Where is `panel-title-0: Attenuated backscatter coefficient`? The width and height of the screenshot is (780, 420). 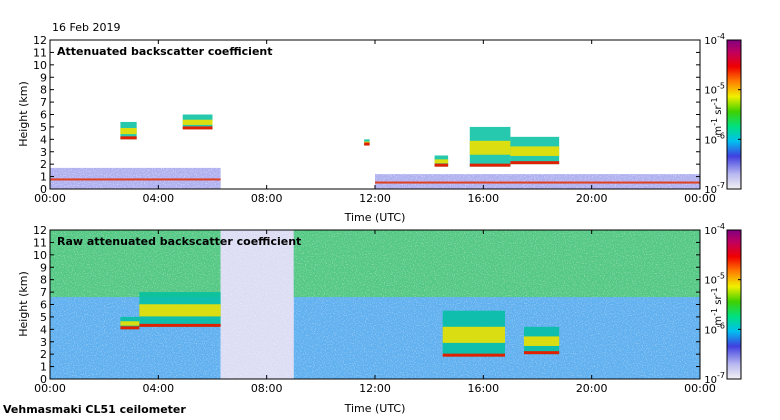 panel-title-0: Attenuated backscatter coefficient is located at coordinates (165, 51).